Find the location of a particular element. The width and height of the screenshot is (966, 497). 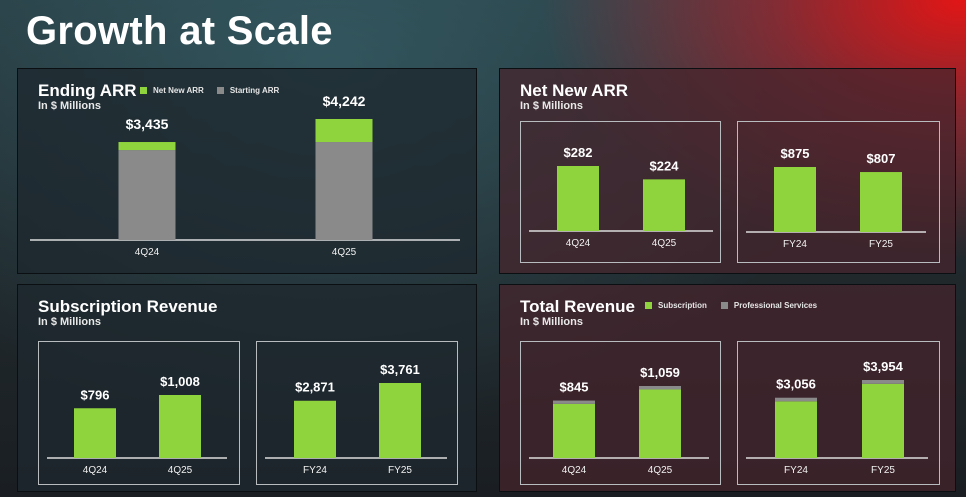

data-label-4q24: $282 is located at coordinates (578, 152).